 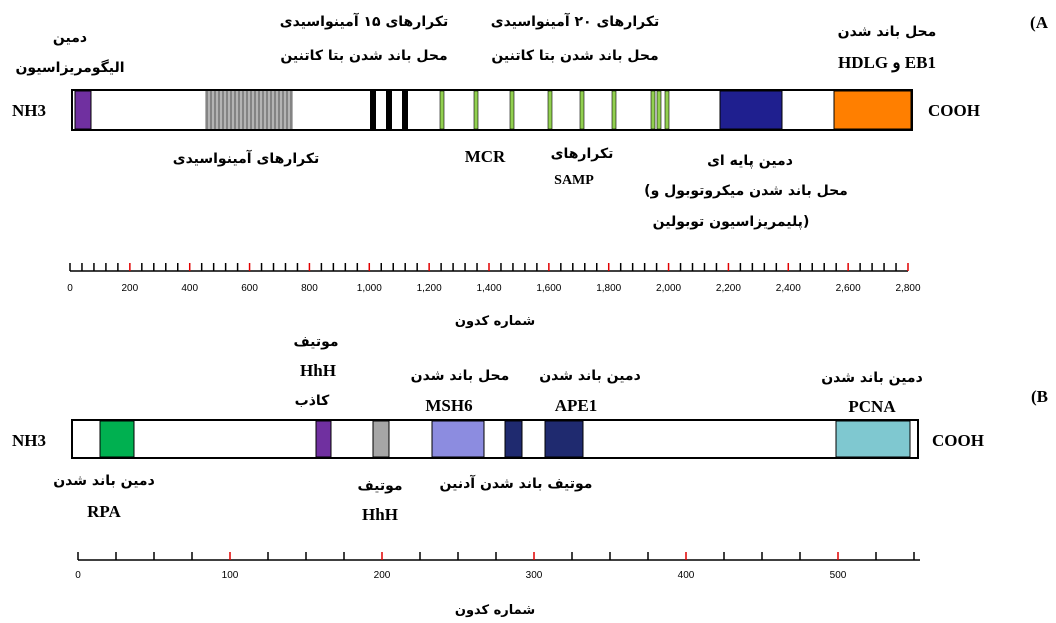 What do you see at coordinates (590, 376) in the screenshot?
I see `ape1-label-1: دمین باند شدن` at bounding box center [590, 376].